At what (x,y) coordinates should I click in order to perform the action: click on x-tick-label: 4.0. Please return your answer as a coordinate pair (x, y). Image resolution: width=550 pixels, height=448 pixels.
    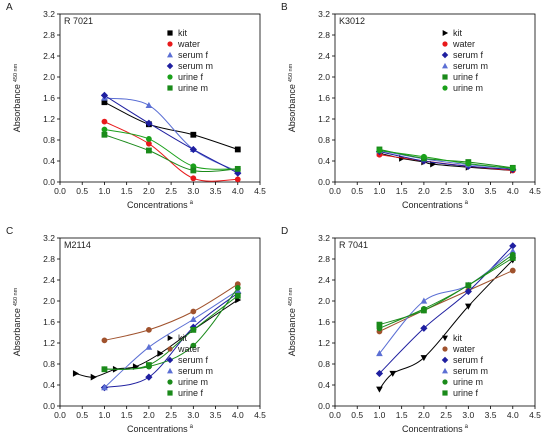
    Looking at the image, I should click on (238, 191).